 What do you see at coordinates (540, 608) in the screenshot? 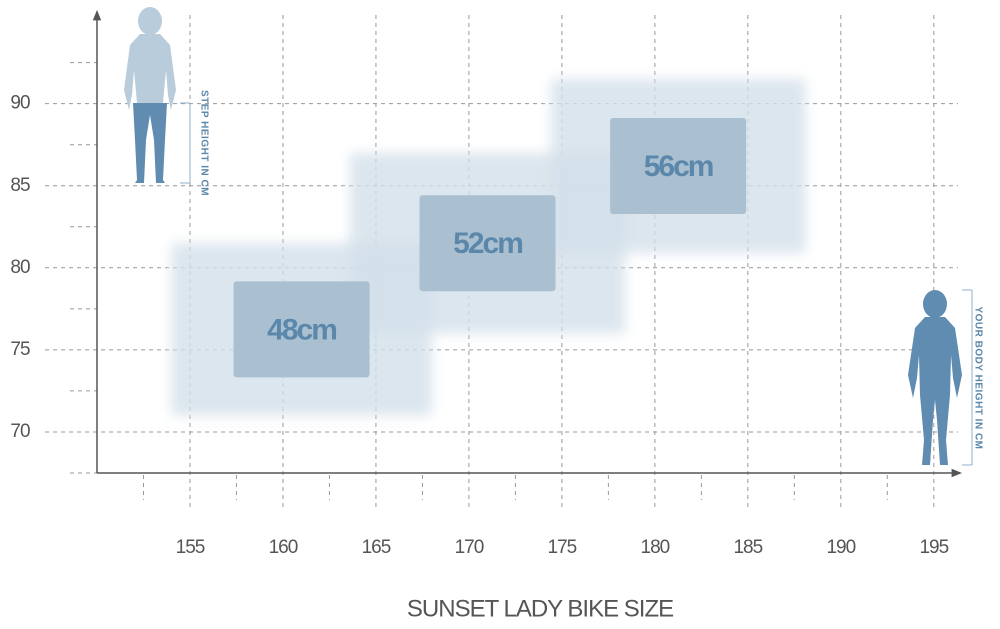
I see `chart-title: SUNSET LADY BIKE SIZE` at bounding box center [540, 608].